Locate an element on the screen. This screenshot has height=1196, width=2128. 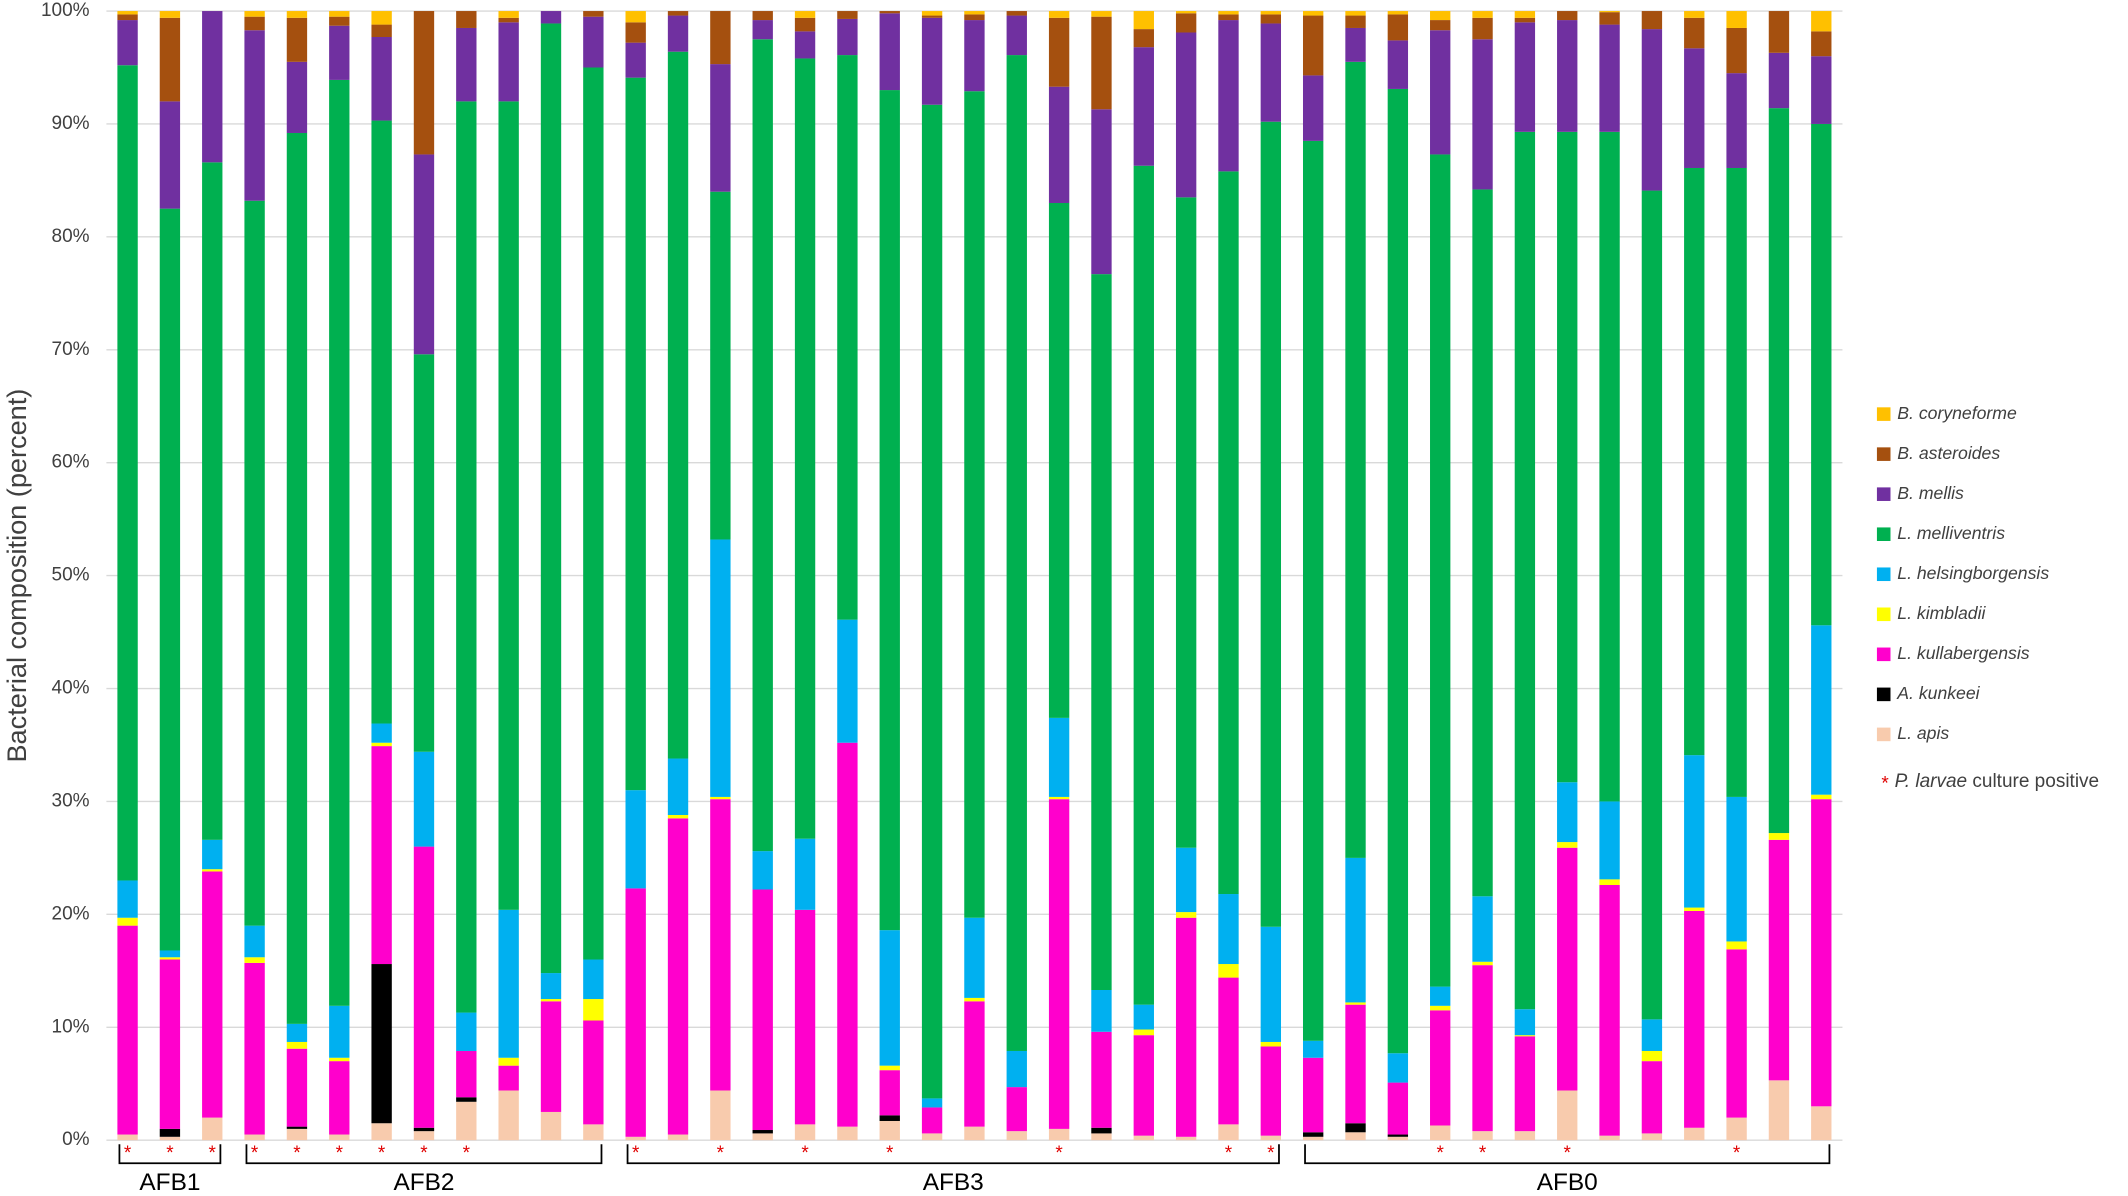
legend-label: B. mellis is located at coordinates (1930, 493).